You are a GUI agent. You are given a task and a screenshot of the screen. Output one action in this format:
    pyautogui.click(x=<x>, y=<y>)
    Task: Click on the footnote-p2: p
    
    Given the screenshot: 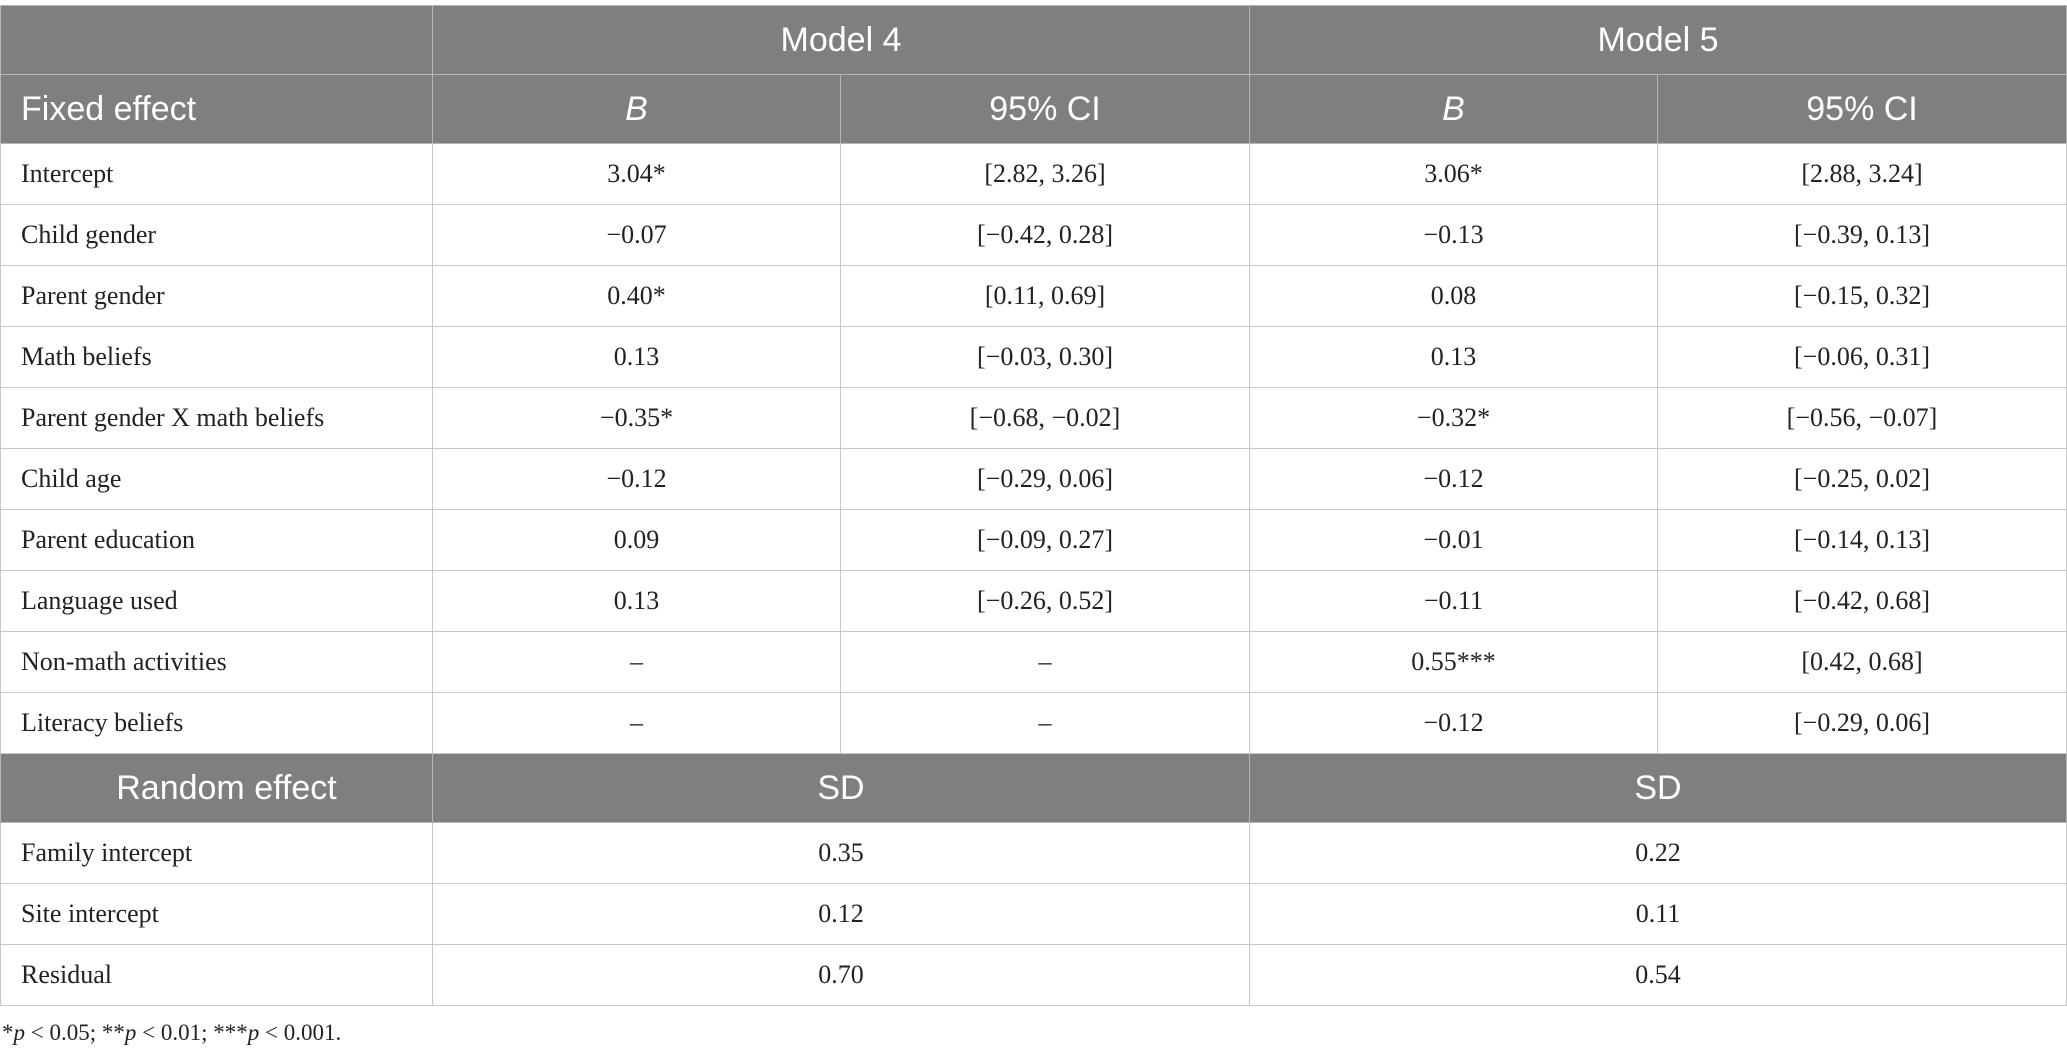 What is the action you would take?
    pyautogui.click(x=130, y=1032)
    